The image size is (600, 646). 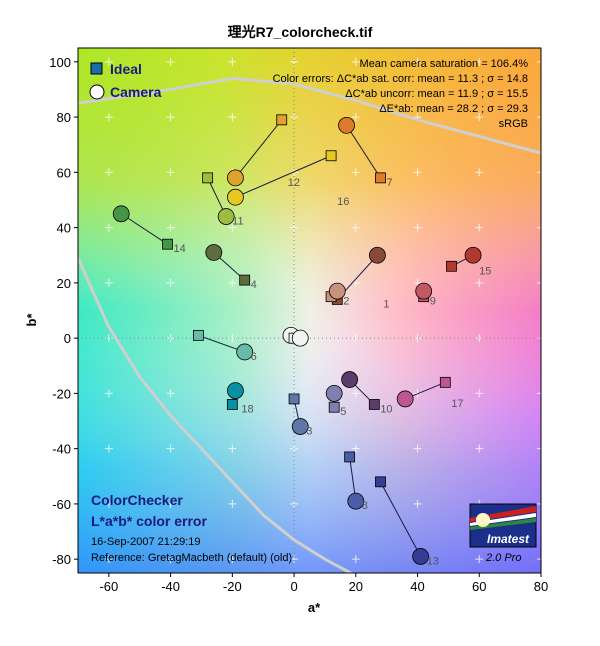 What do you see at coordinates (314, 607) in the screenshot?
I see `x-axis-title: a*` at bounding box center [314, 607].